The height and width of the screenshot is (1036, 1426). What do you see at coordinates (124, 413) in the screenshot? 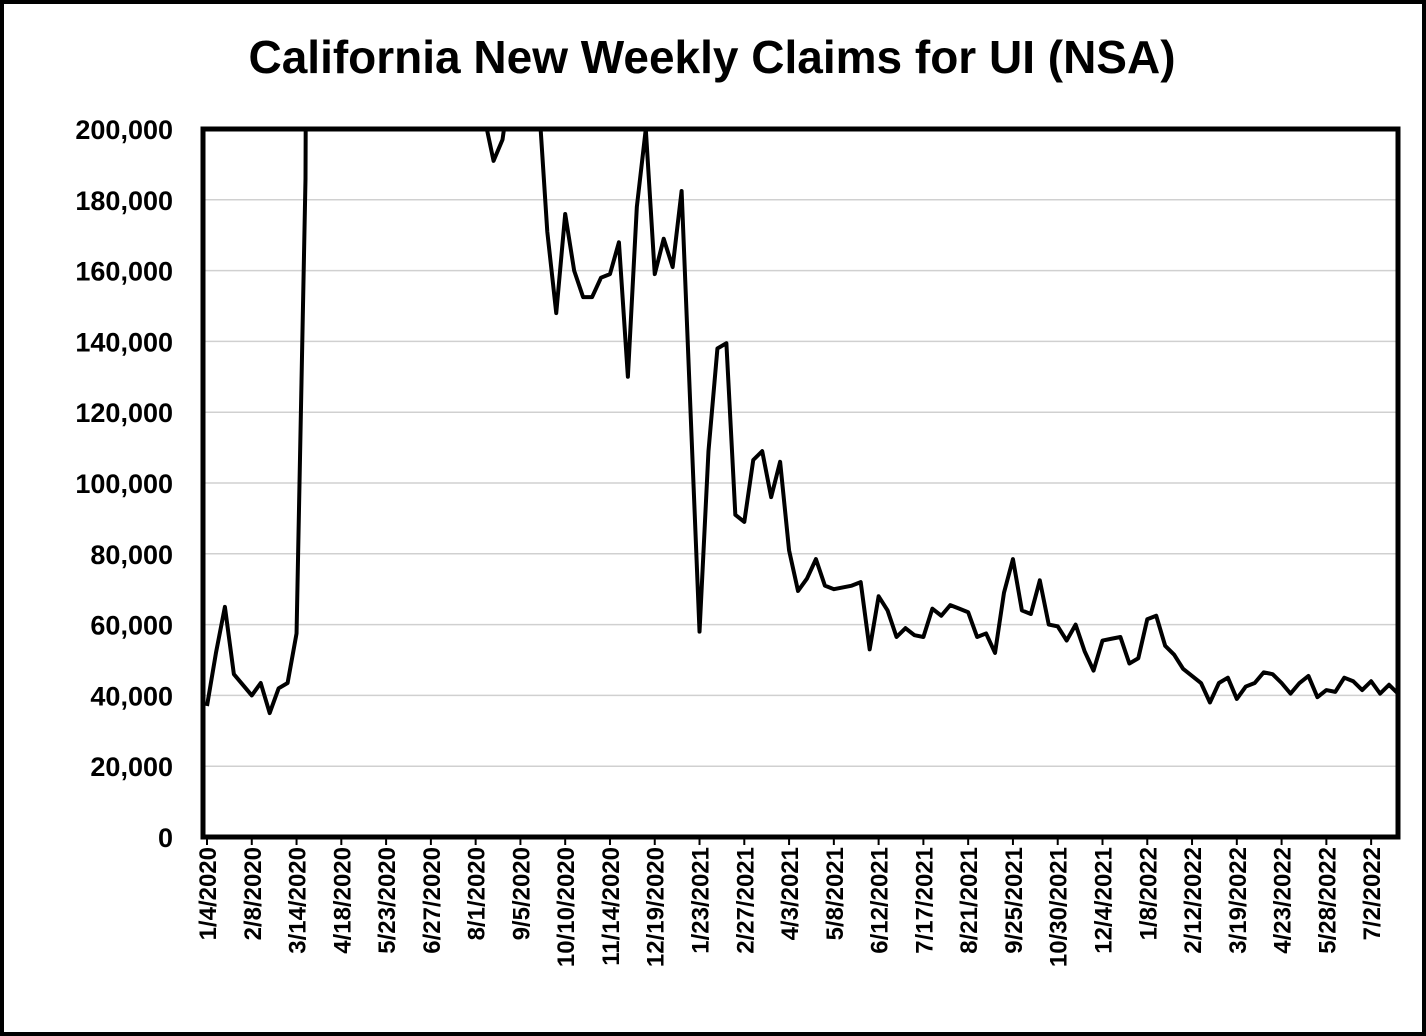
I see `y-tick-label: 120,000` at bounding box center [124, 413].